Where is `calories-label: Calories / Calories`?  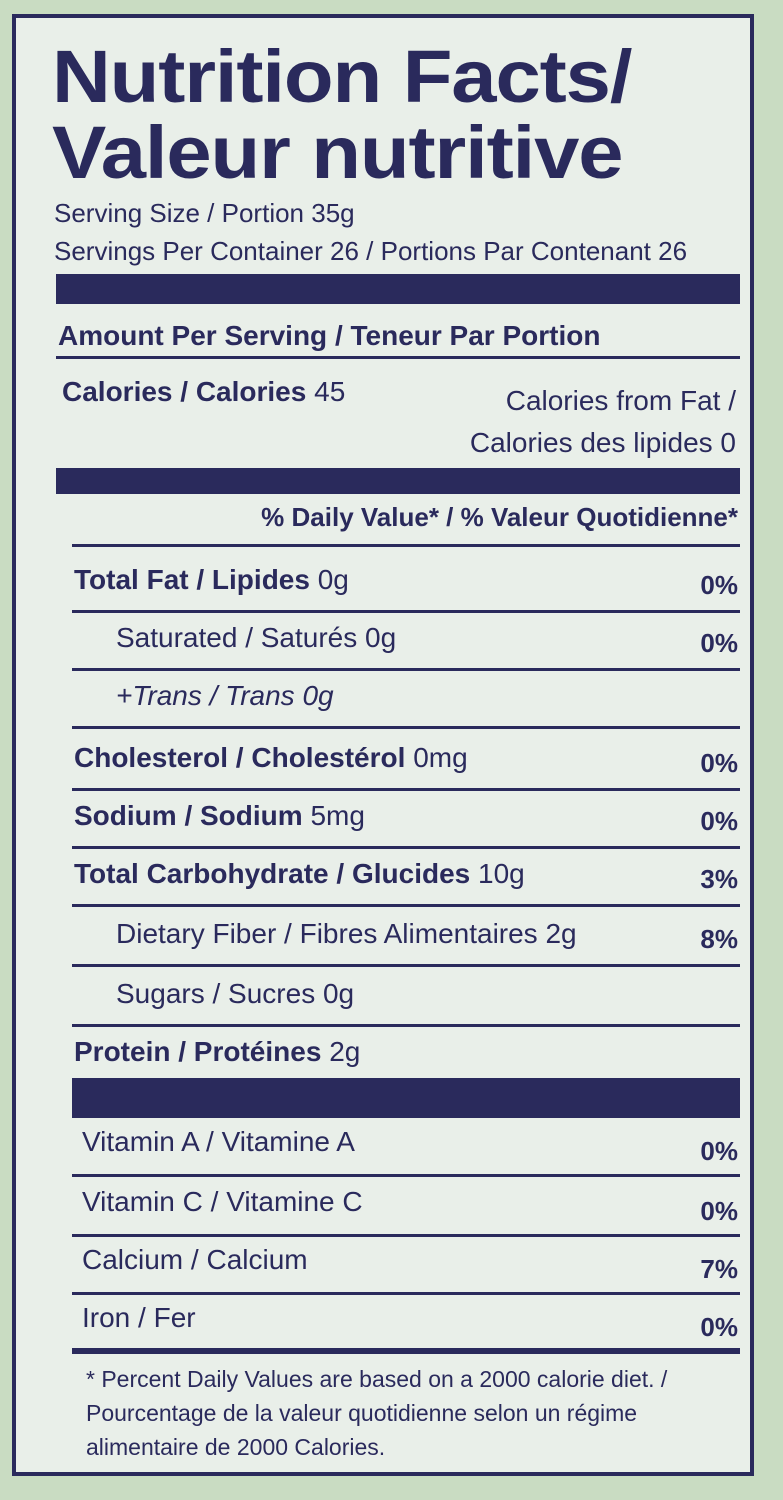 calories-label: Calories / Calories is located at coordinates (184, 391).